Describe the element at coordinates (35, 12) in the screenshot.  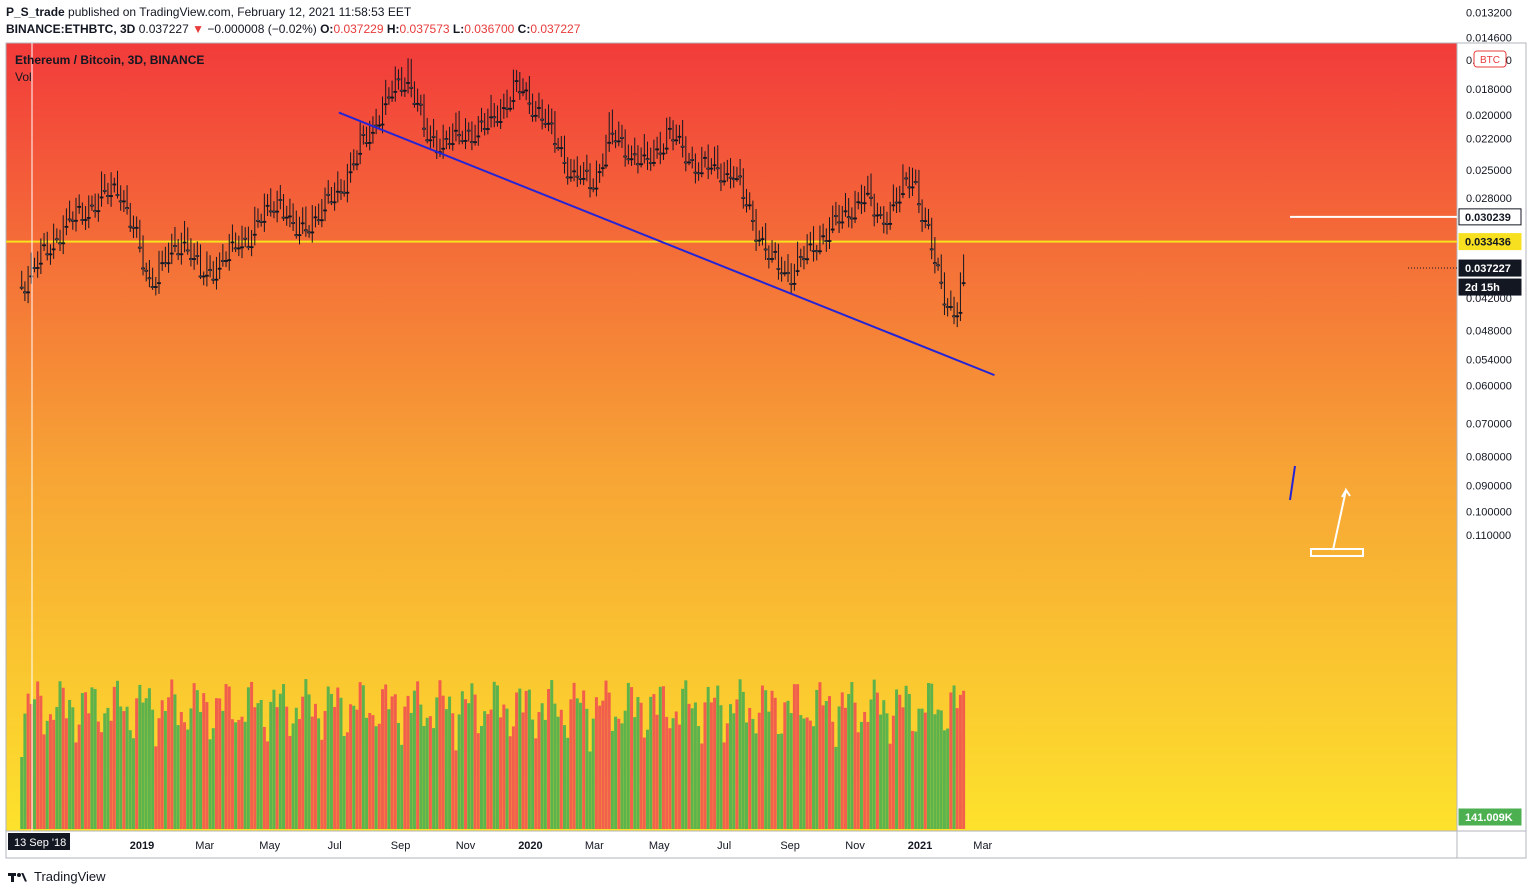
I see `publisher-name: P_S_trade` at that location.